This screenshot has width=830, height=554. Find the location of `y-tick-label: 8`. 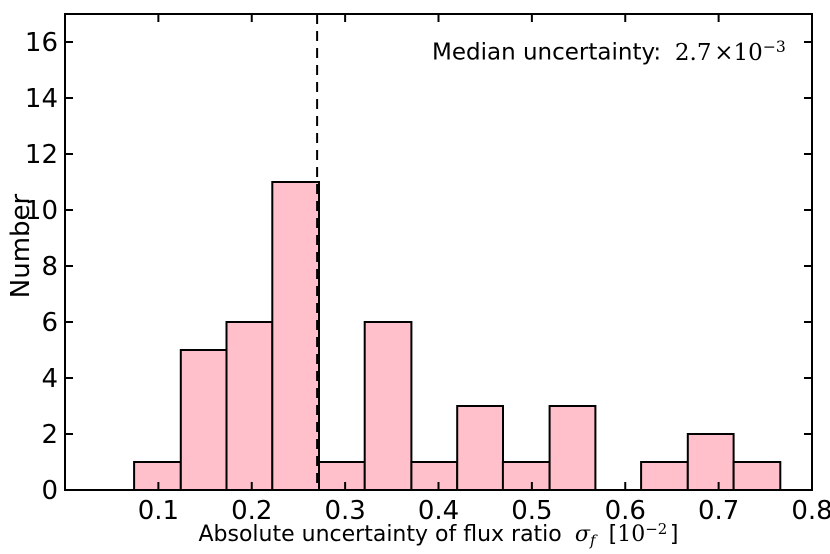

y-tick-label: 8 is located at coordinates (49, 267).